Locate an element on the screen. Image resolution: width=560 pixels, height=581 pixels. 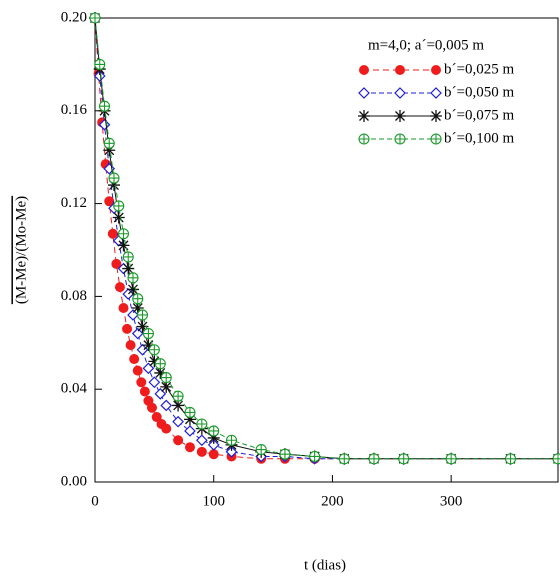
x-axis-label: t (dias) is located at coordinates (325, 565).